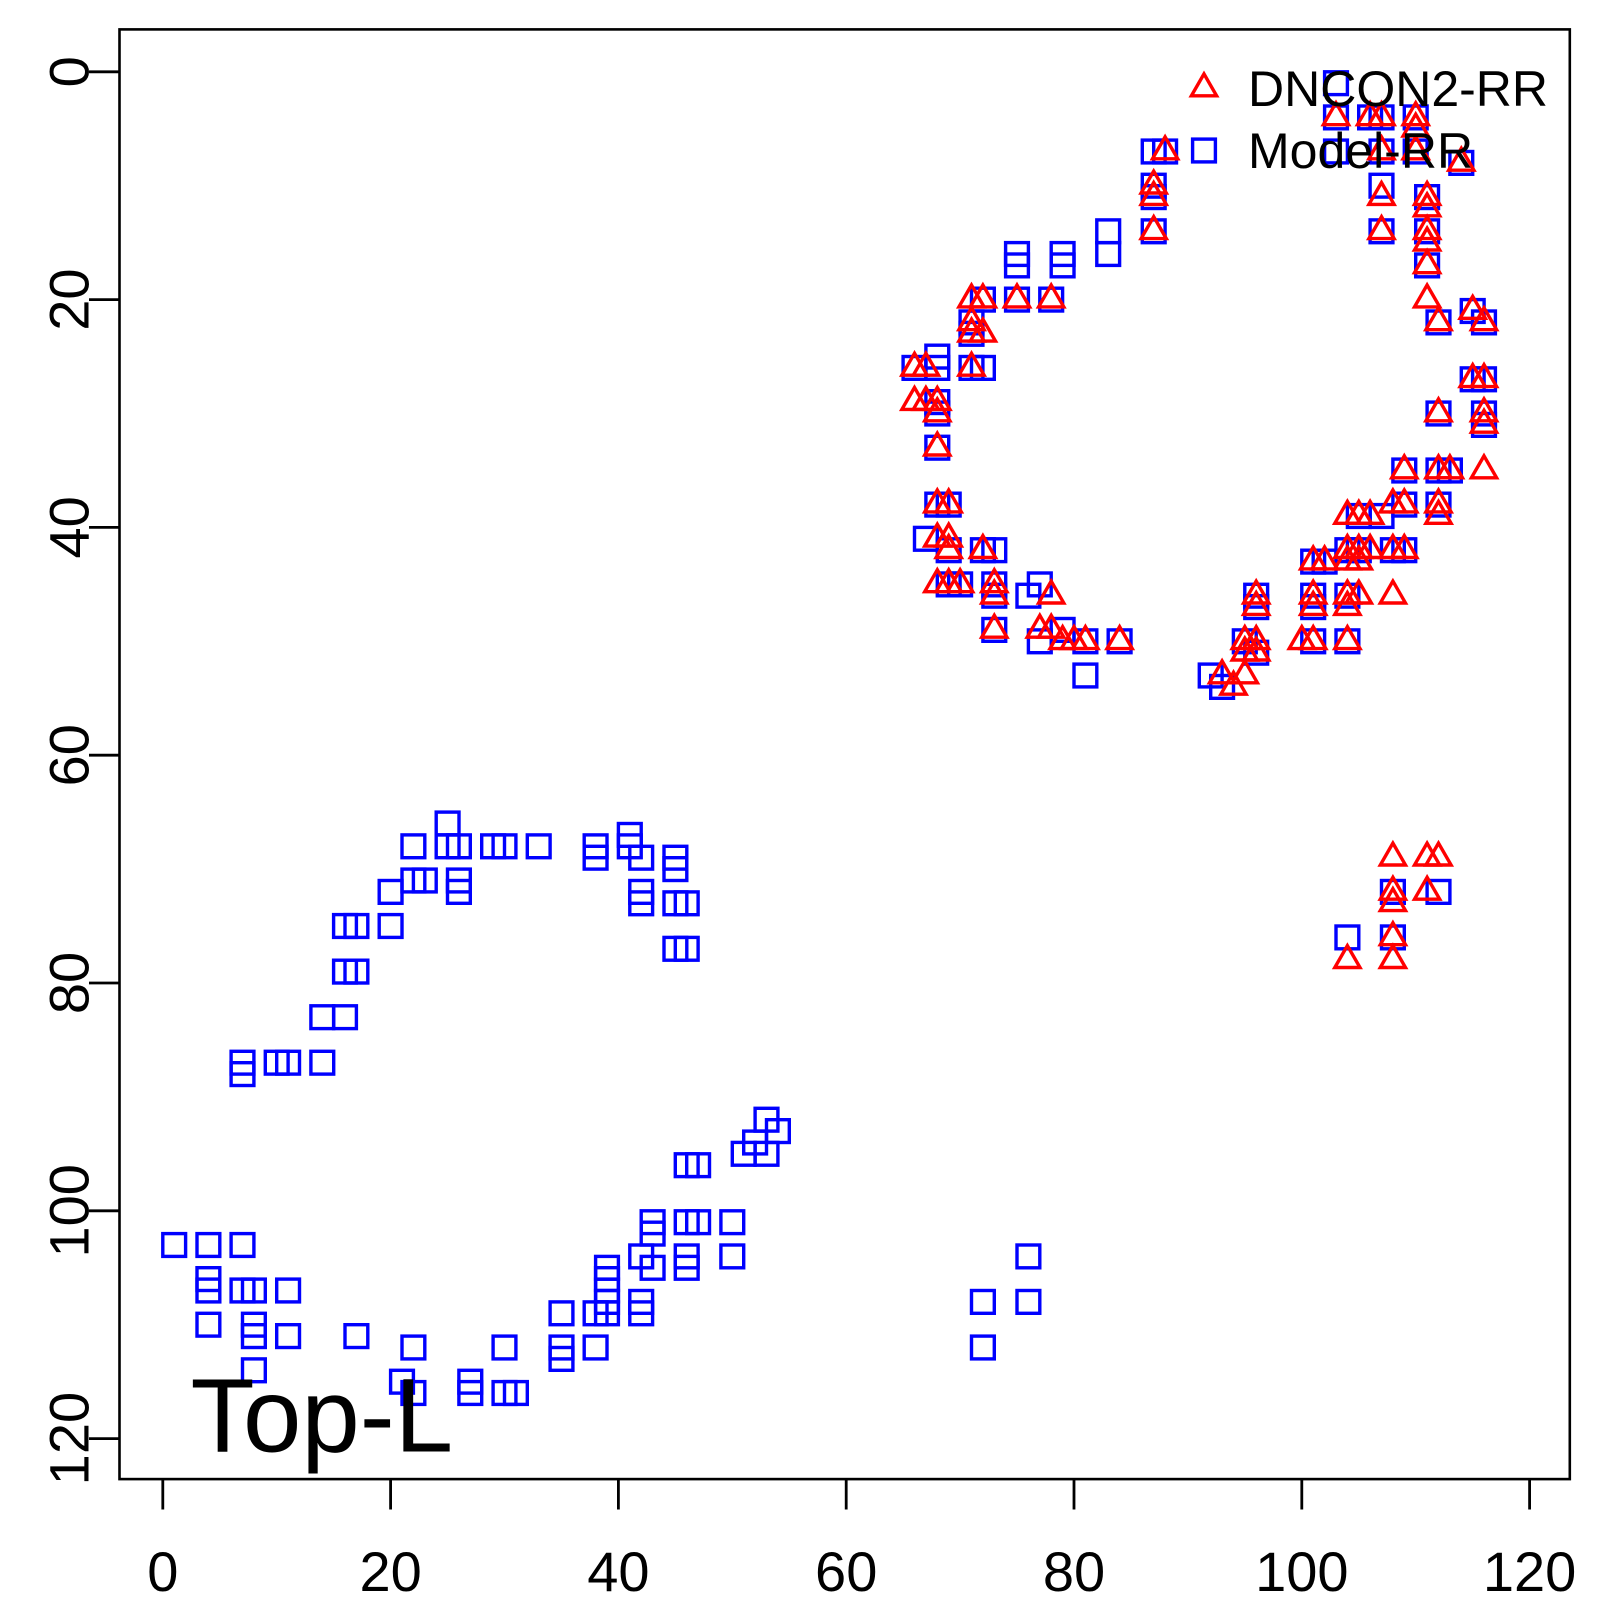  I want to click on svg-text: Top-L, so click(322, 1416).